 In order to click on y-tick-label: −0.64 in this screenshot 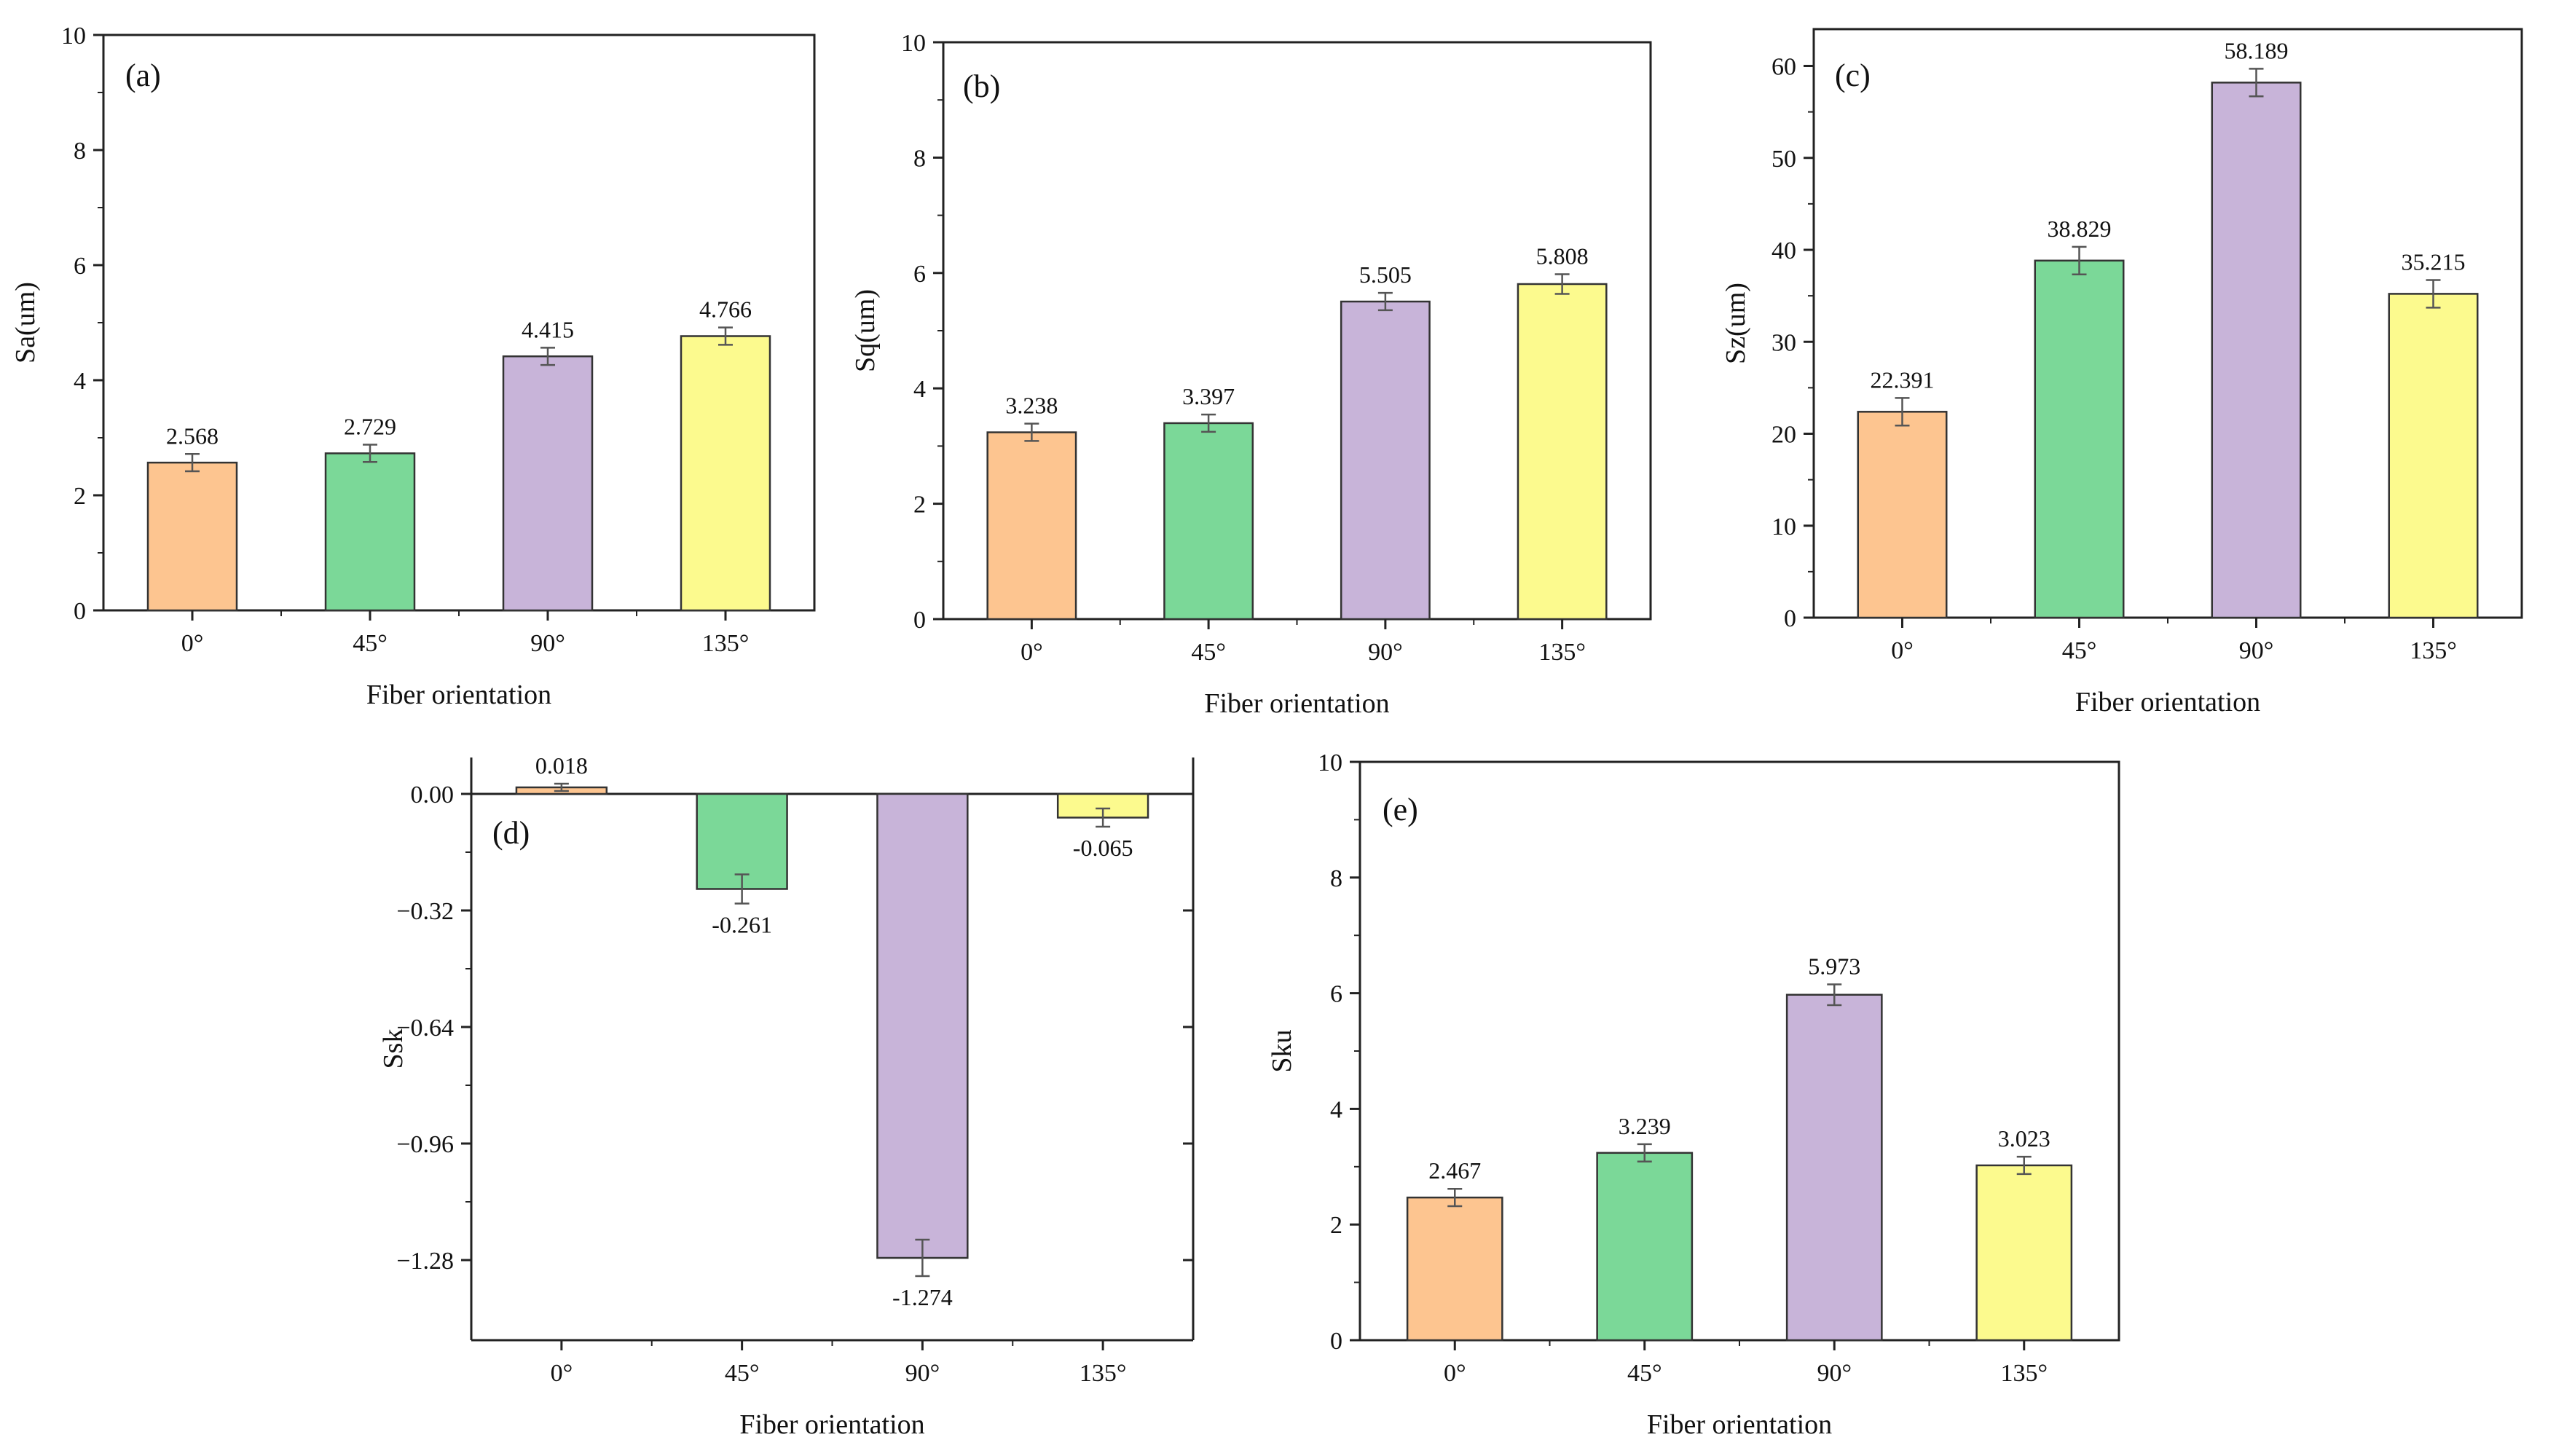, I will do `click(425, 1028)`.